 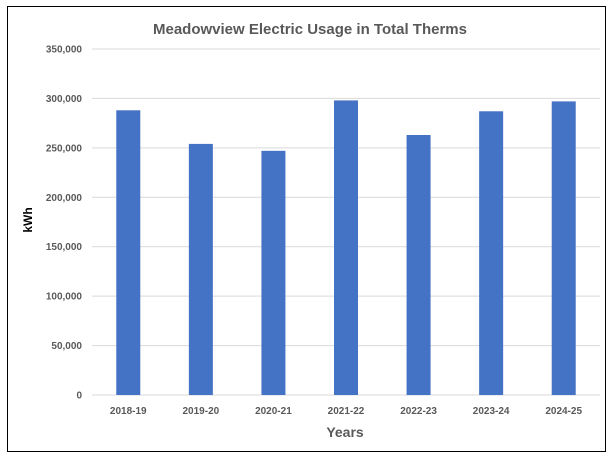 What do you see at coordinates (418, 411) in the screenshot?
I see `x-tick-label: 2022-23` at bounding box center [418, 411].